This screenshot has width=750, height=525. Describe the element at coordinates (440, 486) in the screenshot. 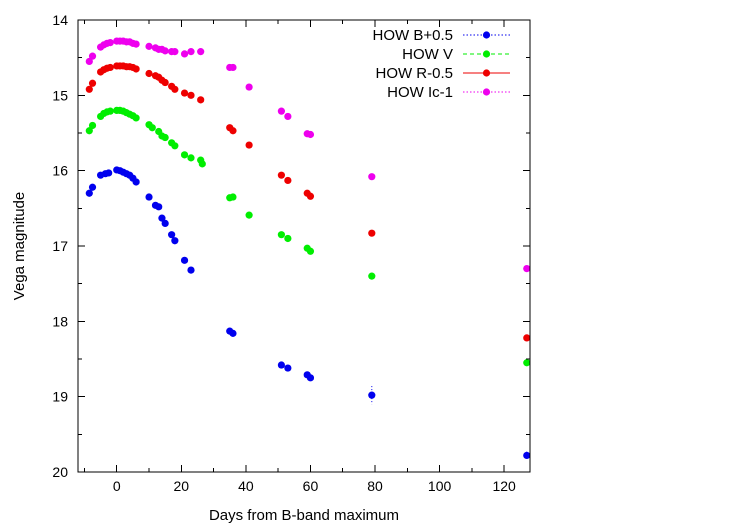

I see `x-tick-label: 100` at that location.